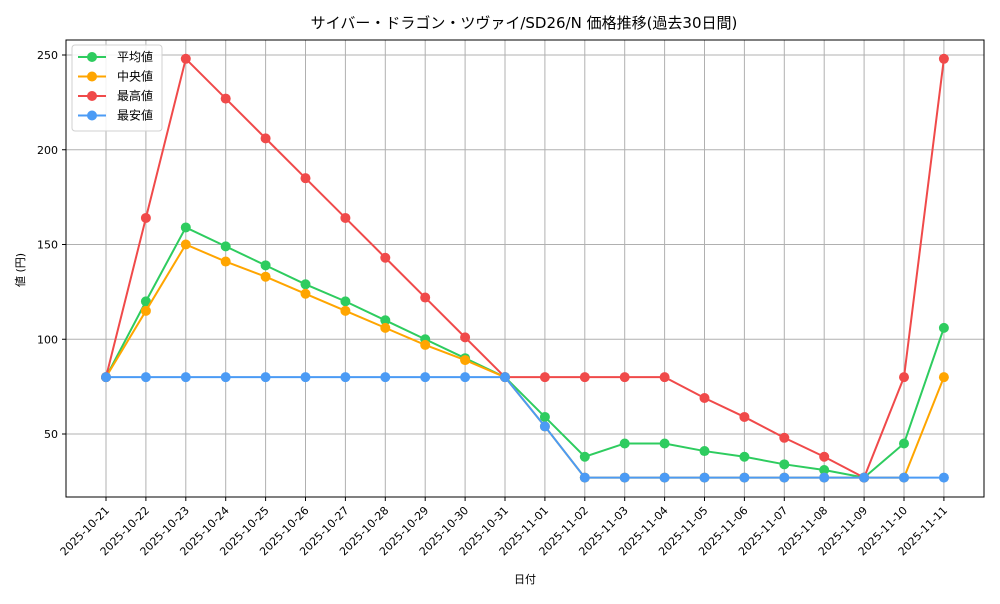 The width and height of the screenshot is (1000, 604). What do you see at coordinates (47, 150) in the screenshot?
I see `y-tick-label: 200` at bounding box center [47, 150].